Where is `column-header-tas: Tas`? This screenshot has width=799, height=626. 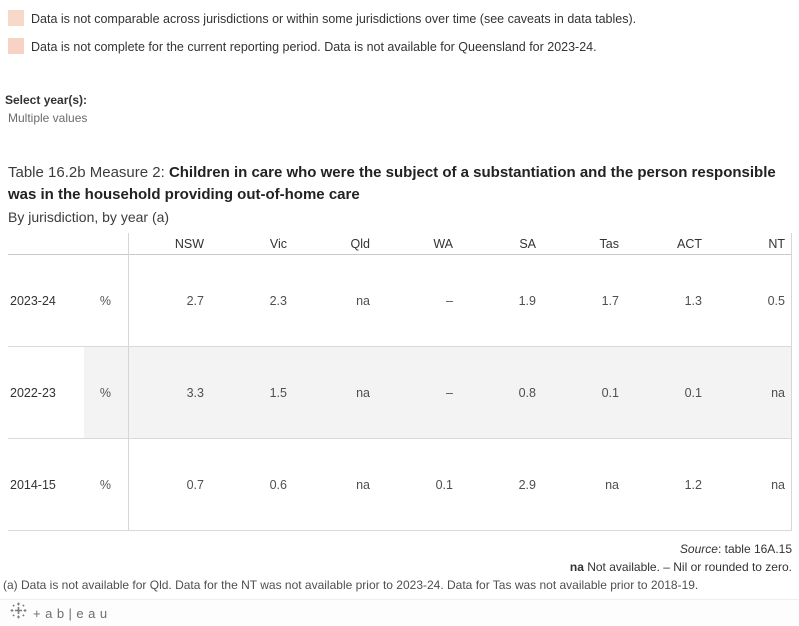
column-header-tas: Tas is located at coordinates (609, 243).